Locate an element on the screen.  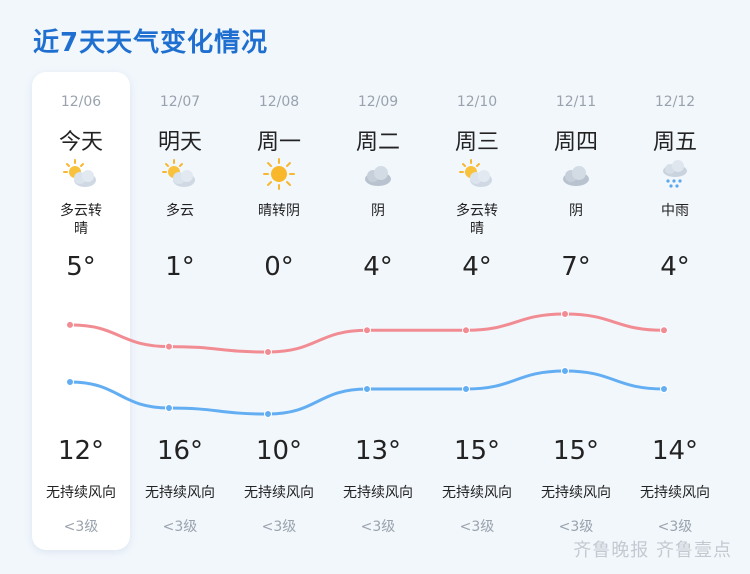
low-temperature: 7° is located at coordinates (576, 267).